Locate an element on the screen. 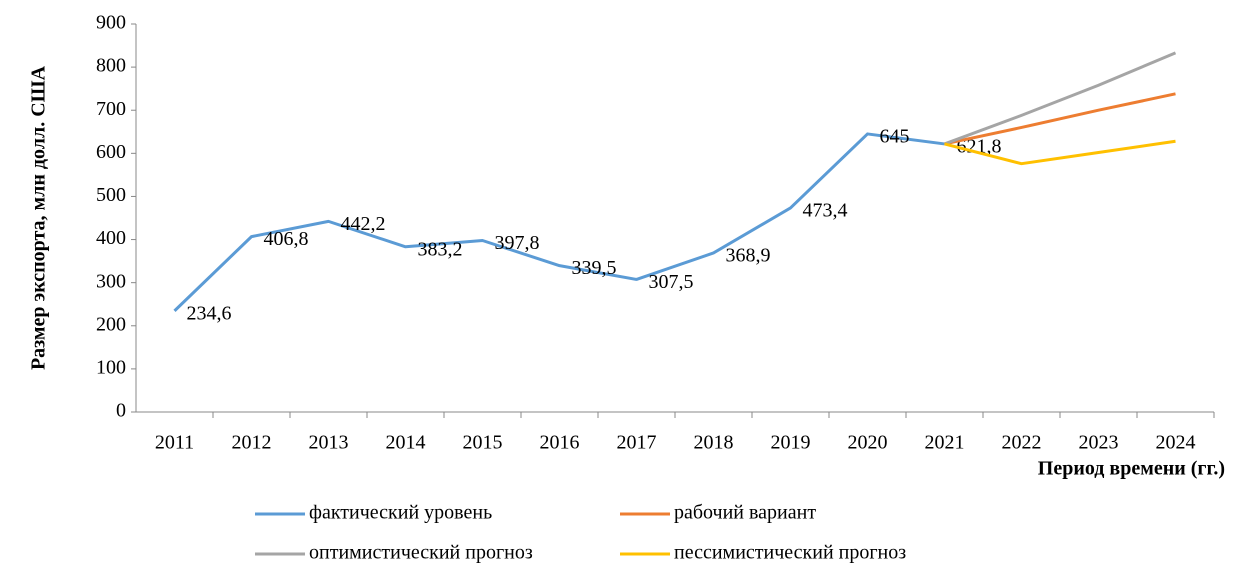  y-tick-label: 700 is located at coordinates (111, 109).